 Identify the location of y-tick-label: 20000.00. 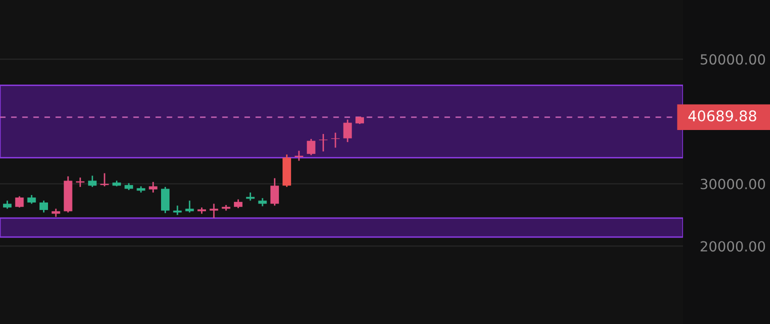
(733, 246).